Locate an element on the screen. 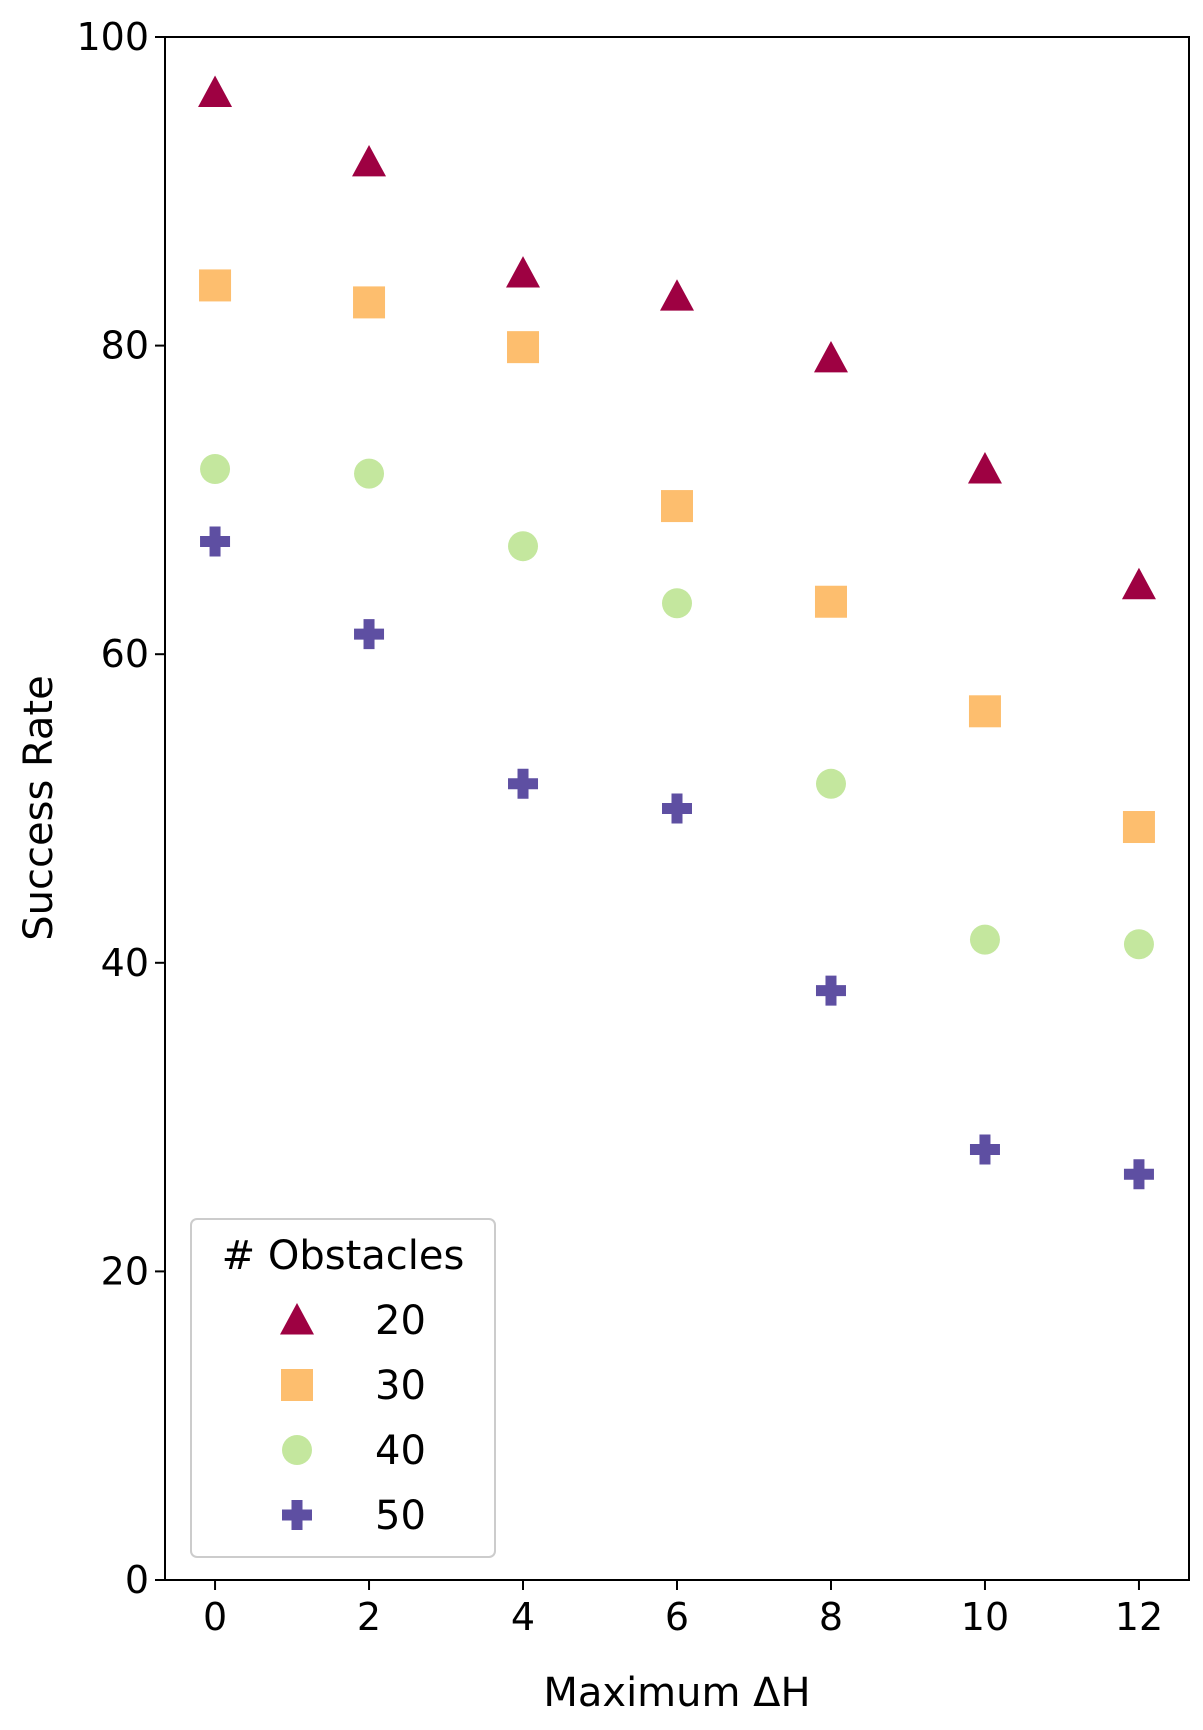 Image resolution: width=1203 pixels, height=1730 pixels. x-tick-label: 2 is located at coordinates (369, 1617).